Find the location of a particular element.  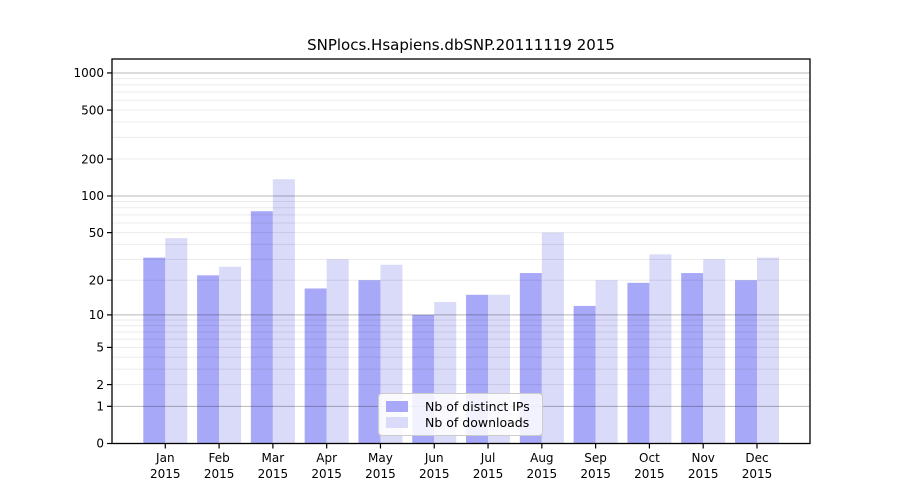

bar-downloads-jan is located at coordinates (176, 341).